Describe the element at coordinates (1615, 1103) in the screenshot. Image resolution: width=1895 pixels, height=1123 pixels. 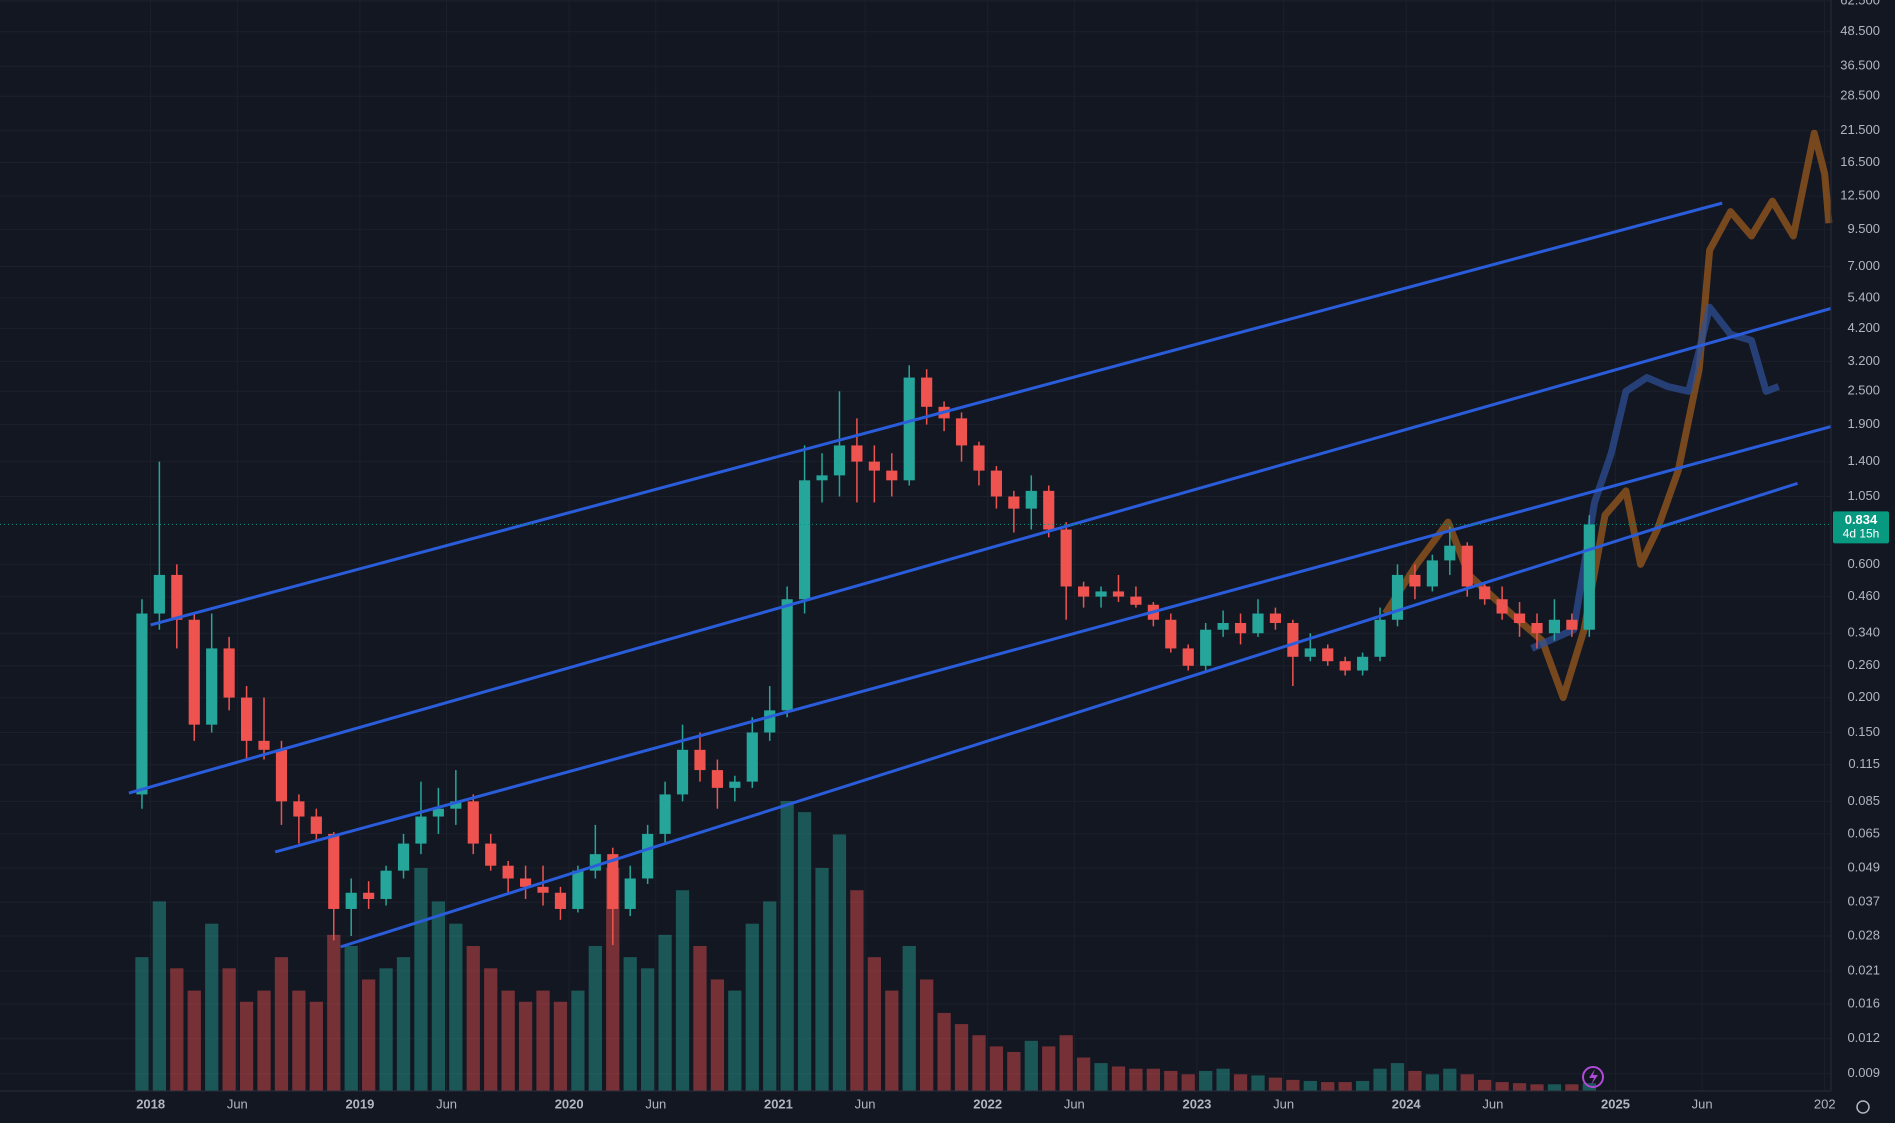
I see `x-tick-label: 2025` at that location.